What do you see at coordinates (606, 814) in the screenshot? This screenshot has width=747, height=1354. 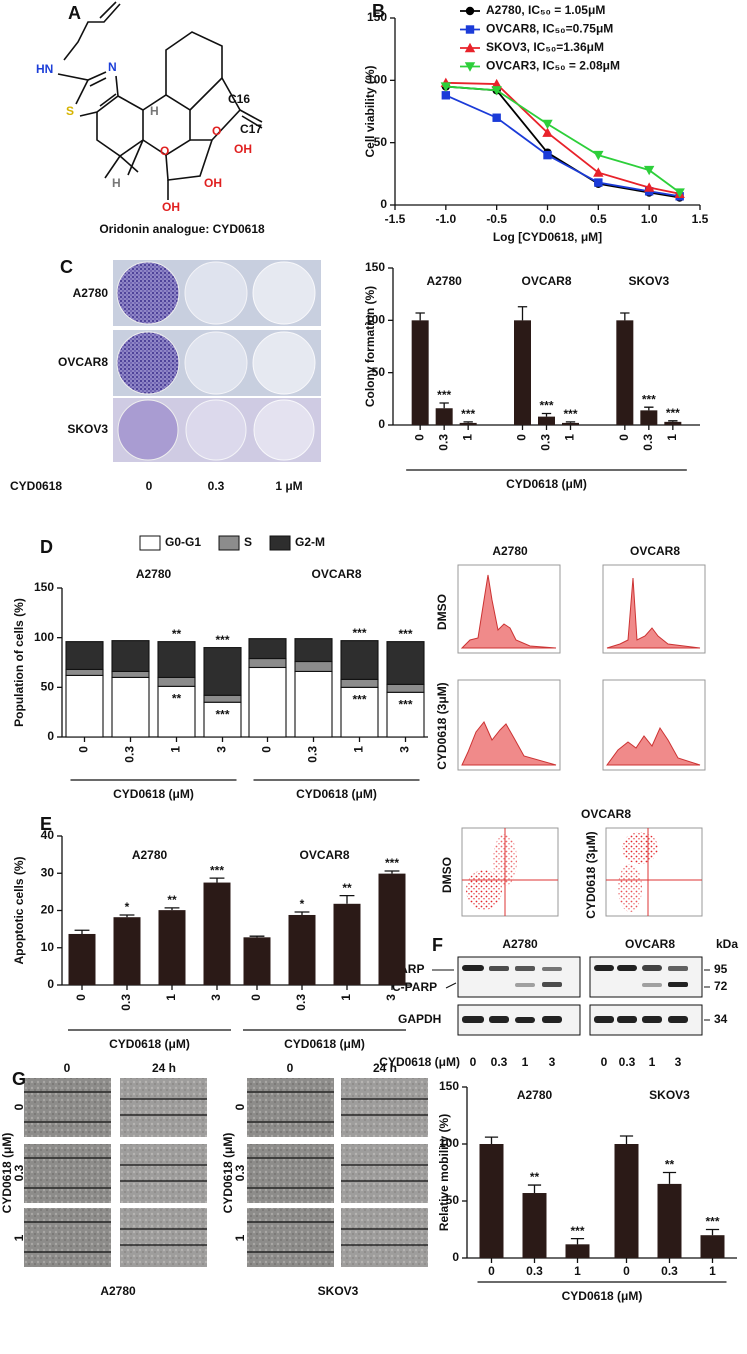 I see `plot-title: OVCAR8` at bounding box center [606, 814].